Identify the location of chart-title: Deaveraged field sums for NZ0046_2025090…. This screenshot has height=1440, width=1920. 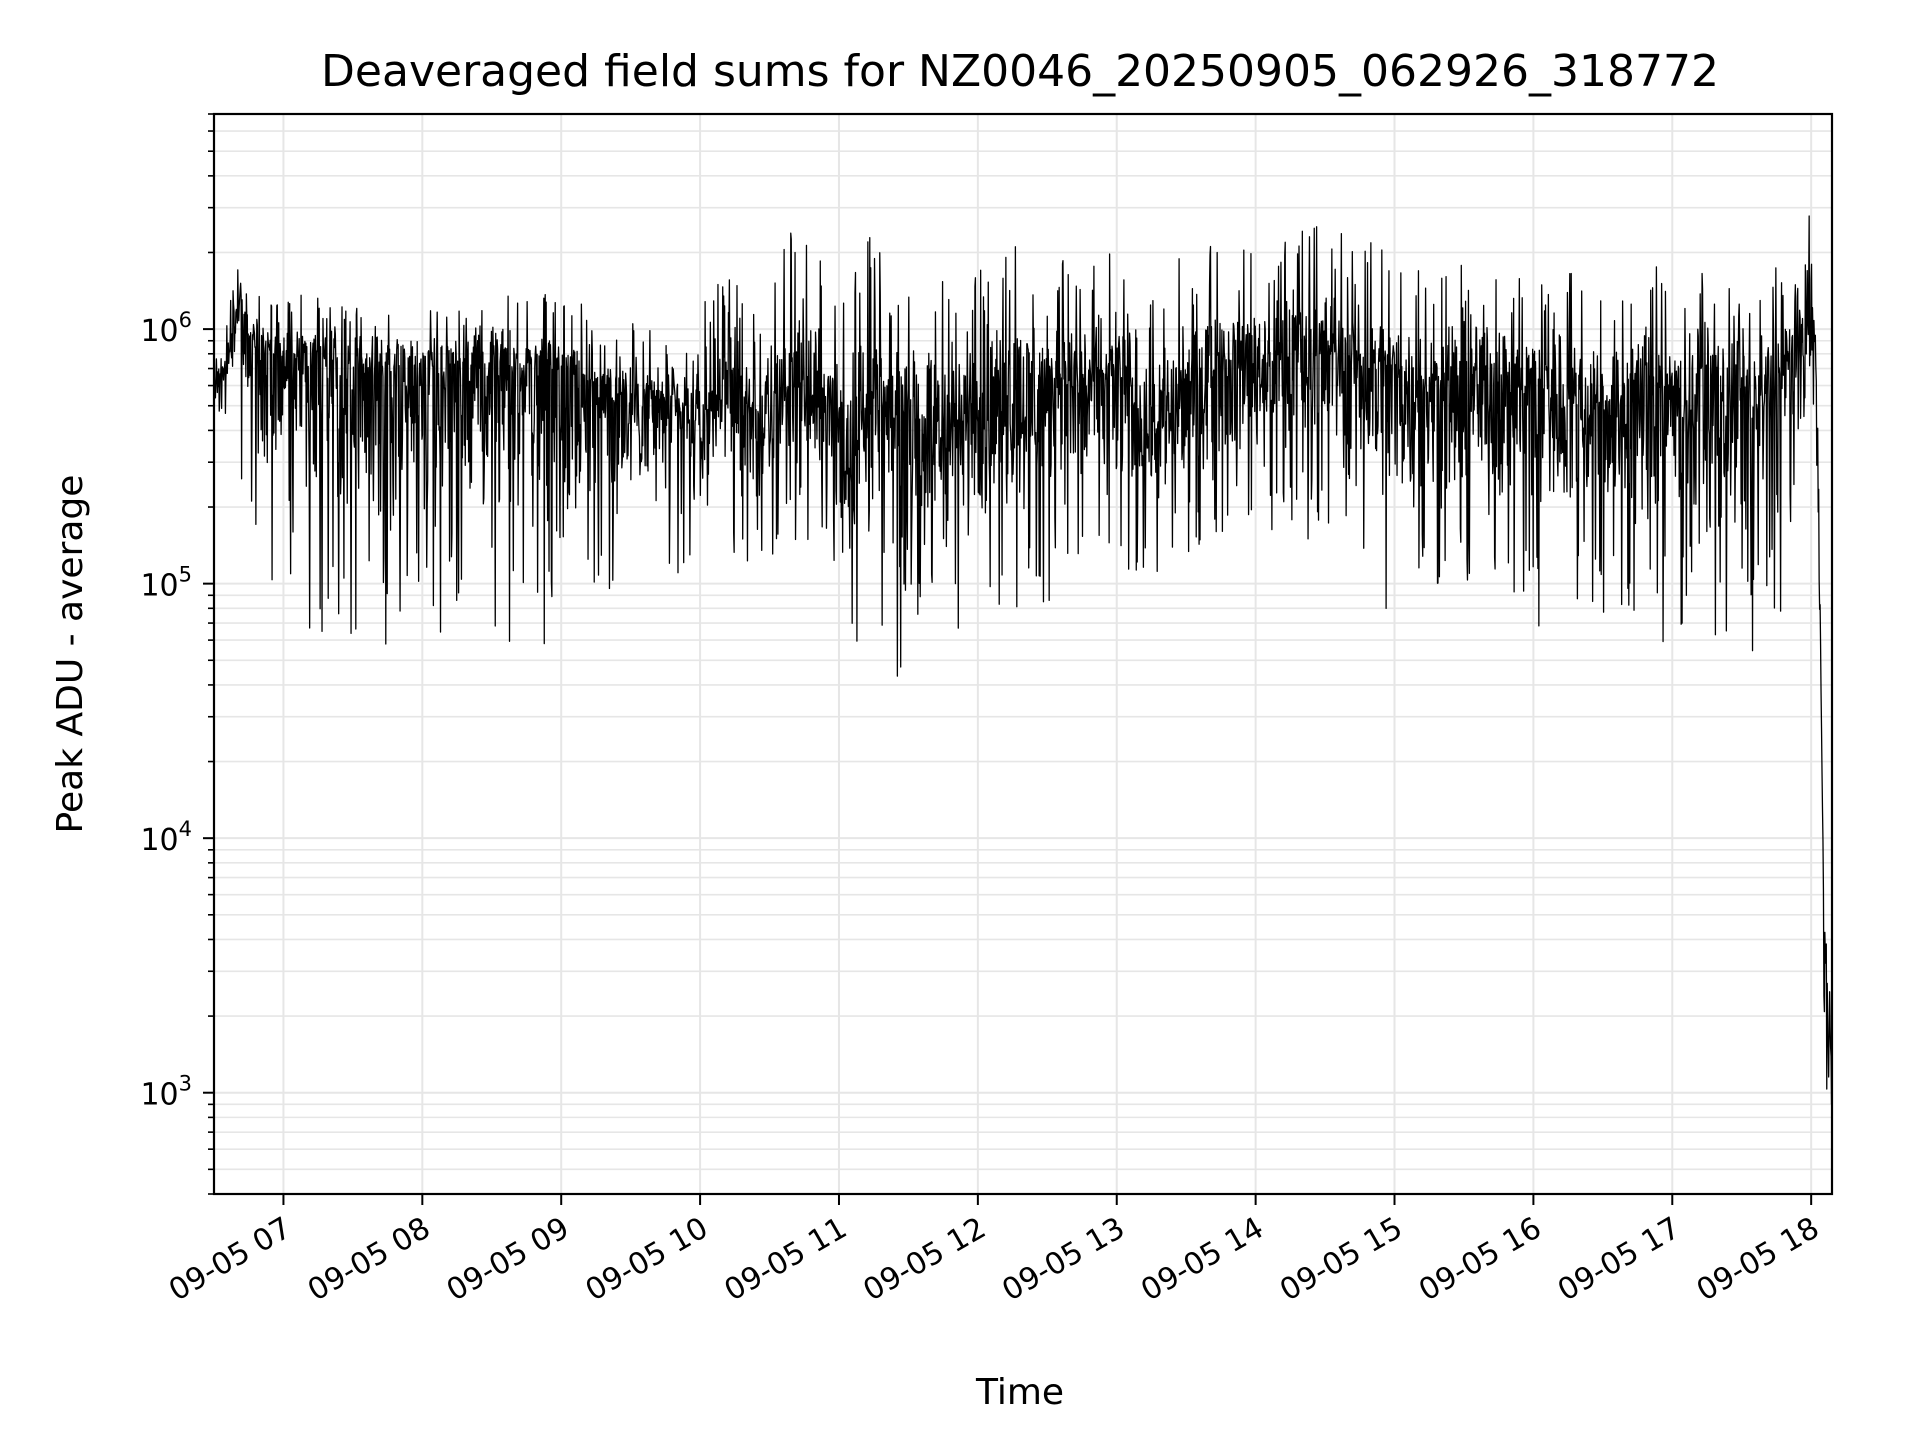
(1020, 71).